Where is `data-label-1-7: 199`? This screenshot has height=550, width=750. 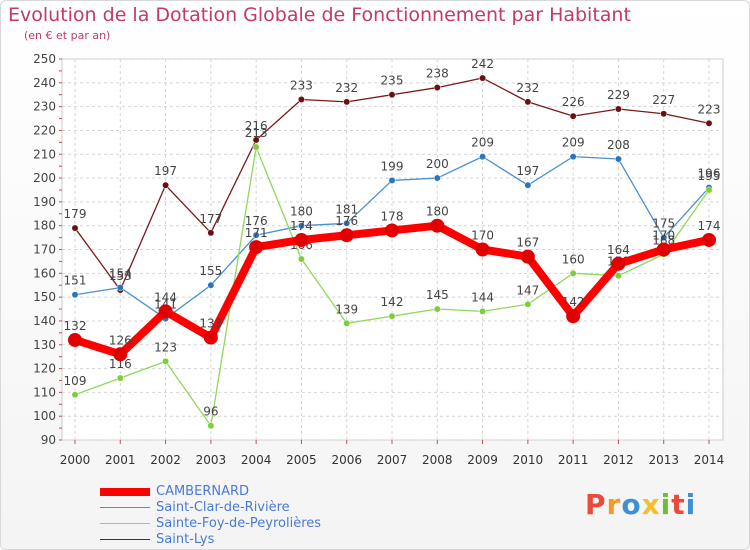
data-label-1-7: 199 is located at coordinates (392, 166).